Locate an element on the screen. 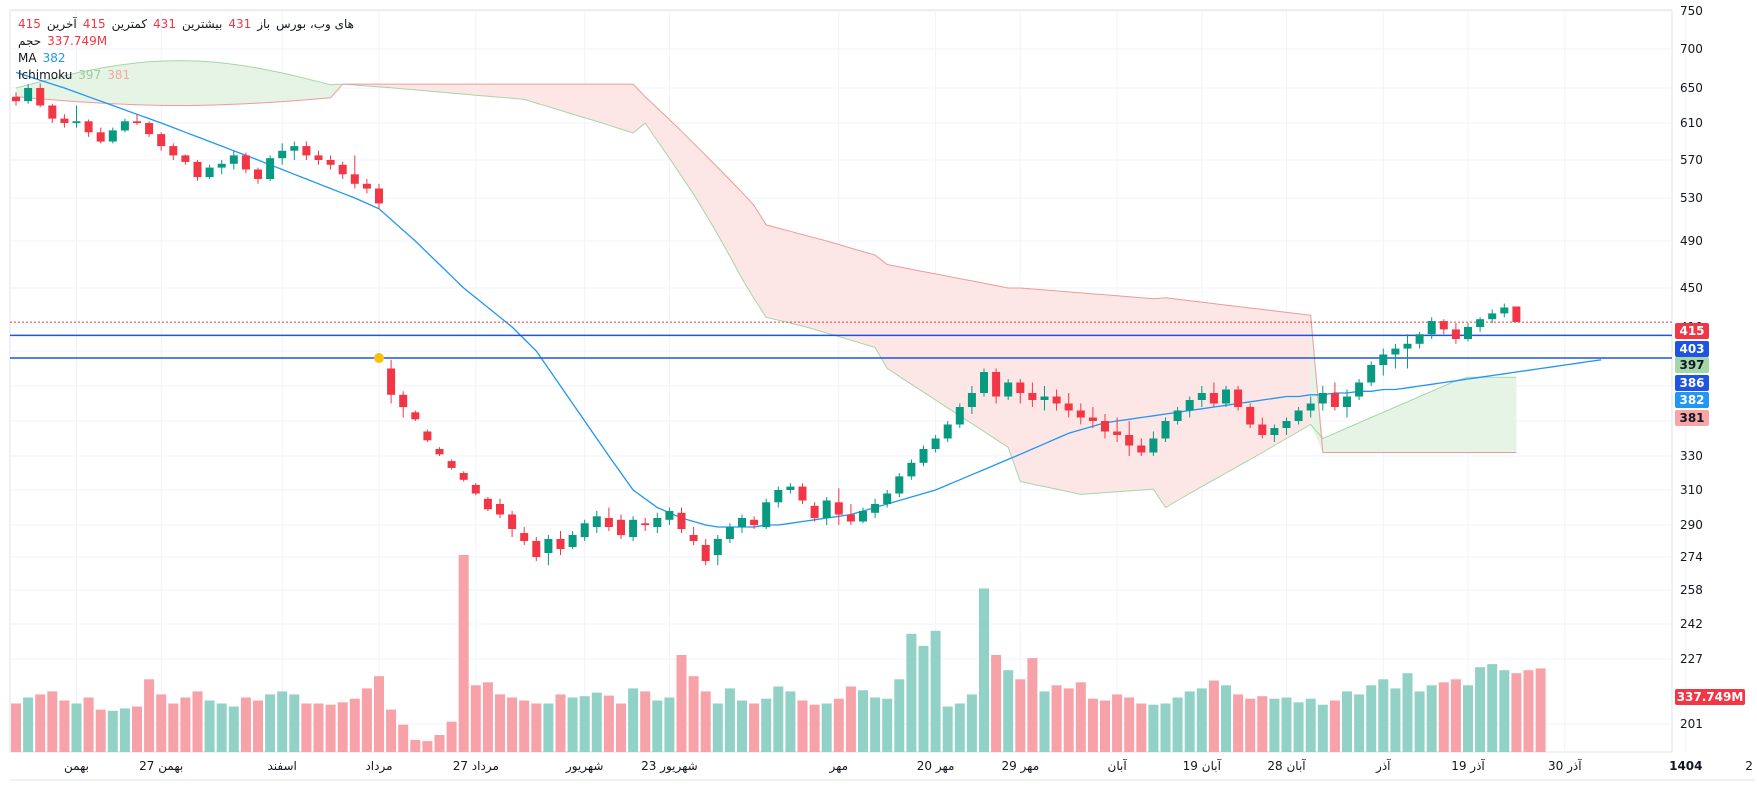 Image resolution: width=1757 pixels, height=794 pixels. ichimoku-label: Ichimoku is located at coordinates (45, 75).